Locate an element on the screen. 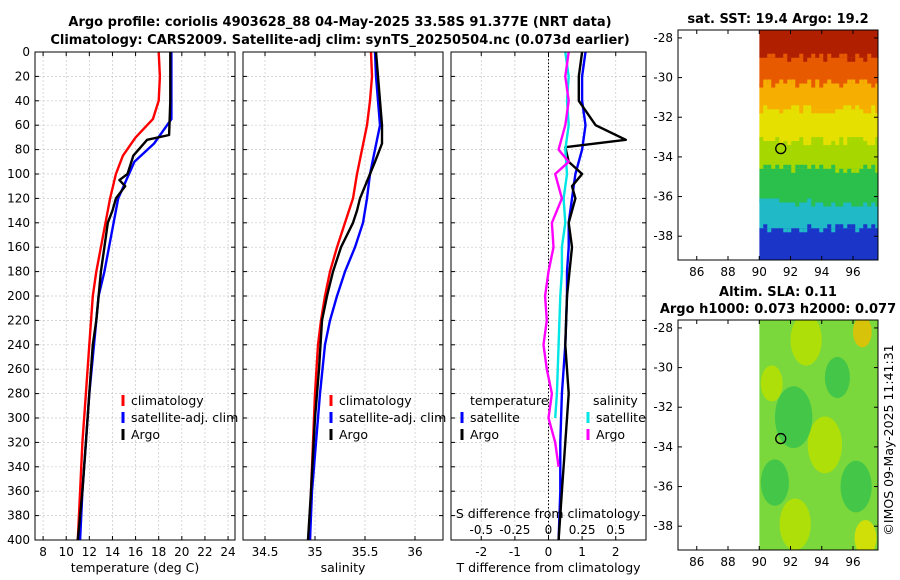 This screenshot has height=580, width=900. series-line-temperature-argo is located at coordinates (592, 296).